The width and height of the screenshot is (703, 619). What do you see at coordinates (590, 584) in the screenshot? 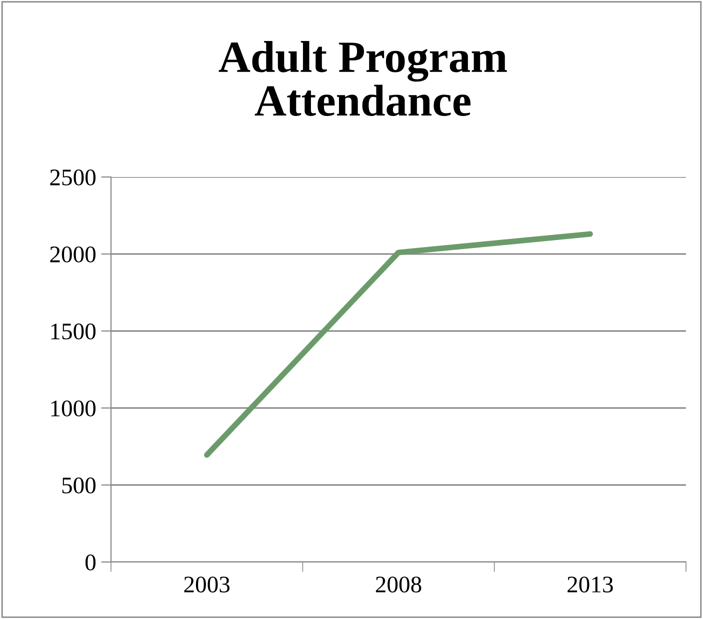
I see `x-tick-label: 2013` at bounding box center [590, 584].